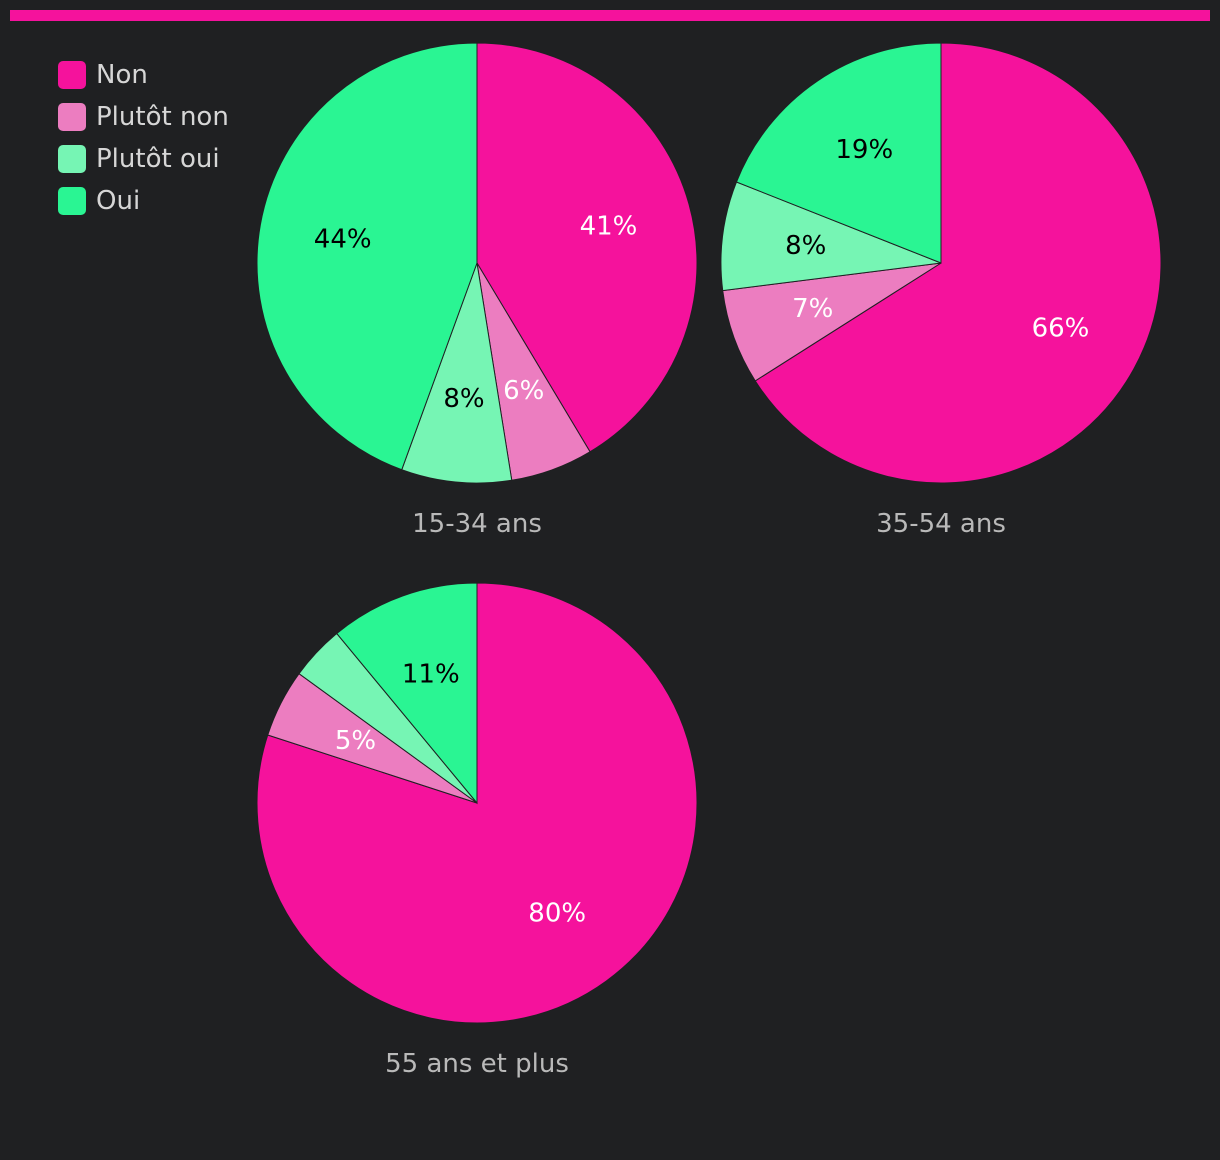 This screenshot has width=1220, height=1160. Describe the element at coordinates (610, 15) in the screenshot. I see `accent-bar` at that location.